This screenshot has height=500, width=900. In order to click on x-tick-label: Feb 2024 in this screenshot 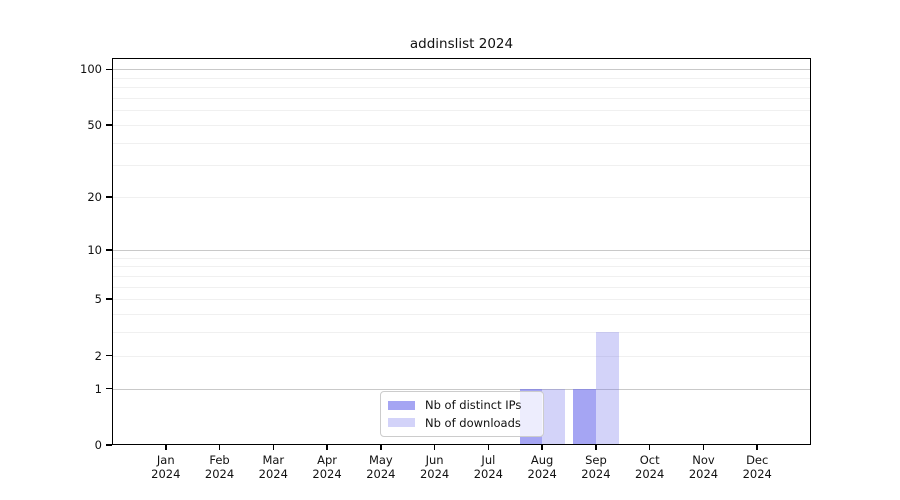, I will do `click(220, 467)`.